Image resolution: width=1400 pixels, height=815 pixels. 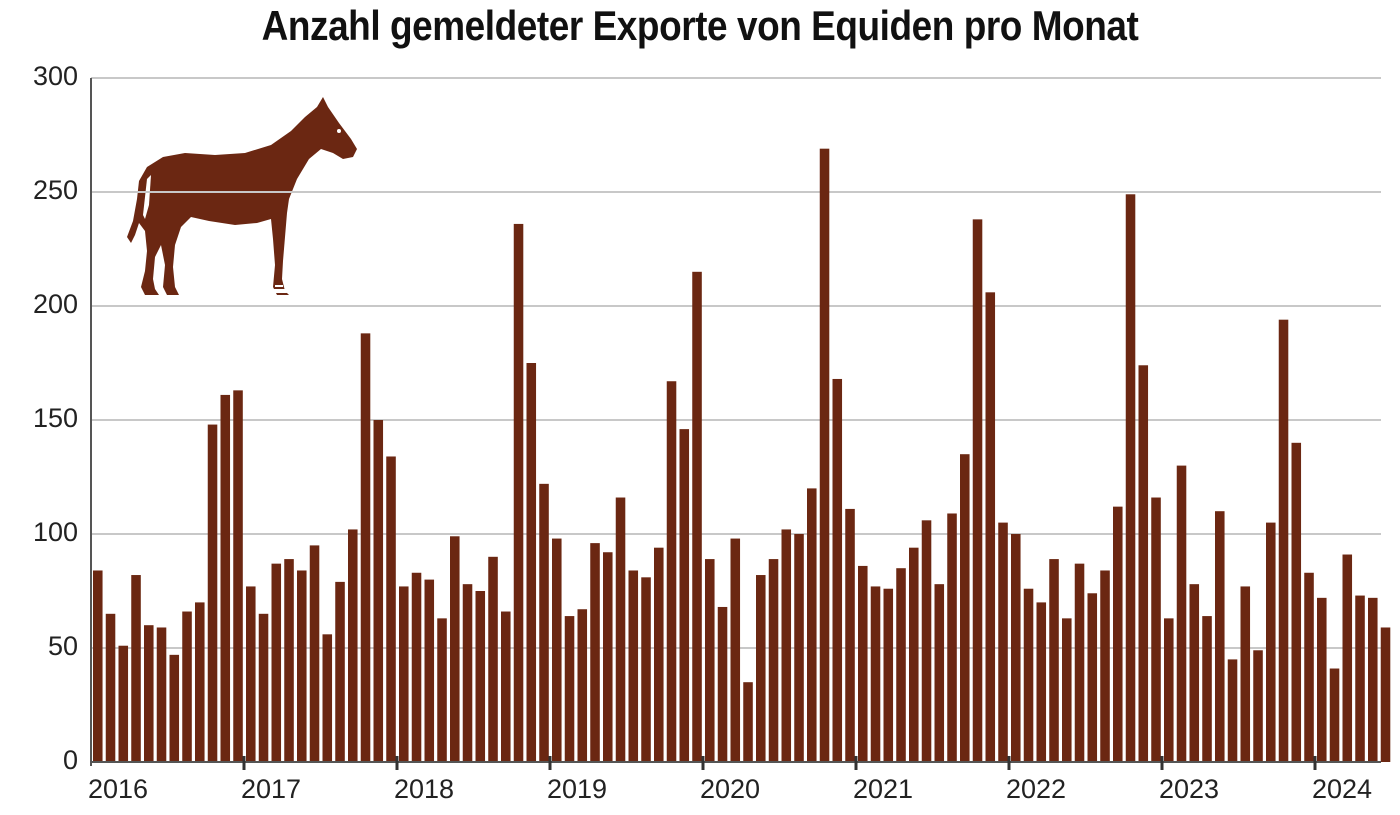 I want to click on x-tick-label: 2023, so click(x=1189, y=789).